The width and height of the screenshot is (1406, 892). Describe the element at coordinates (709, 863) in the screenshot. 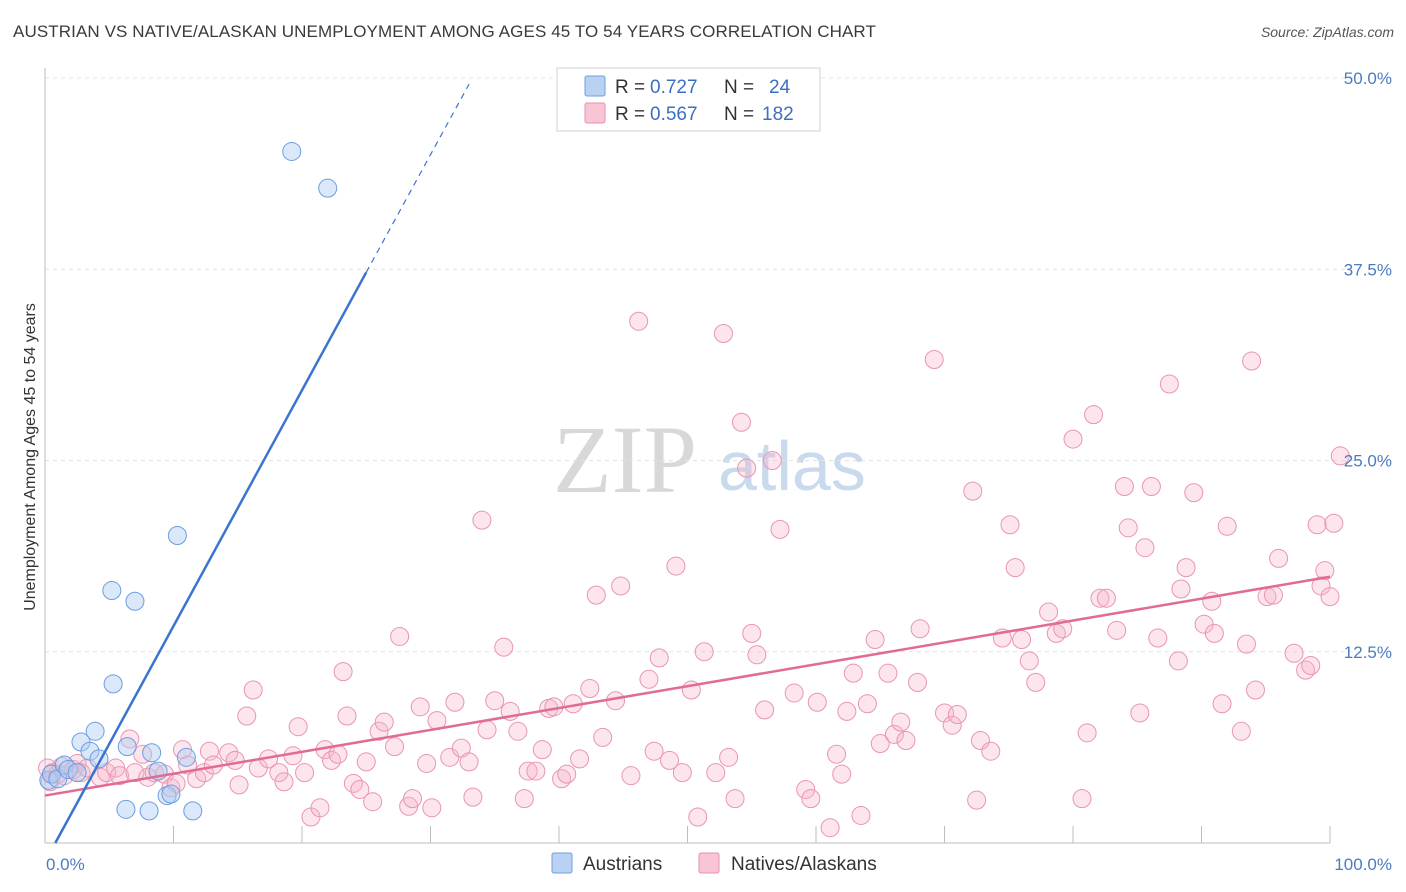

I see `legend-swatch-natives-bottom` at that location.